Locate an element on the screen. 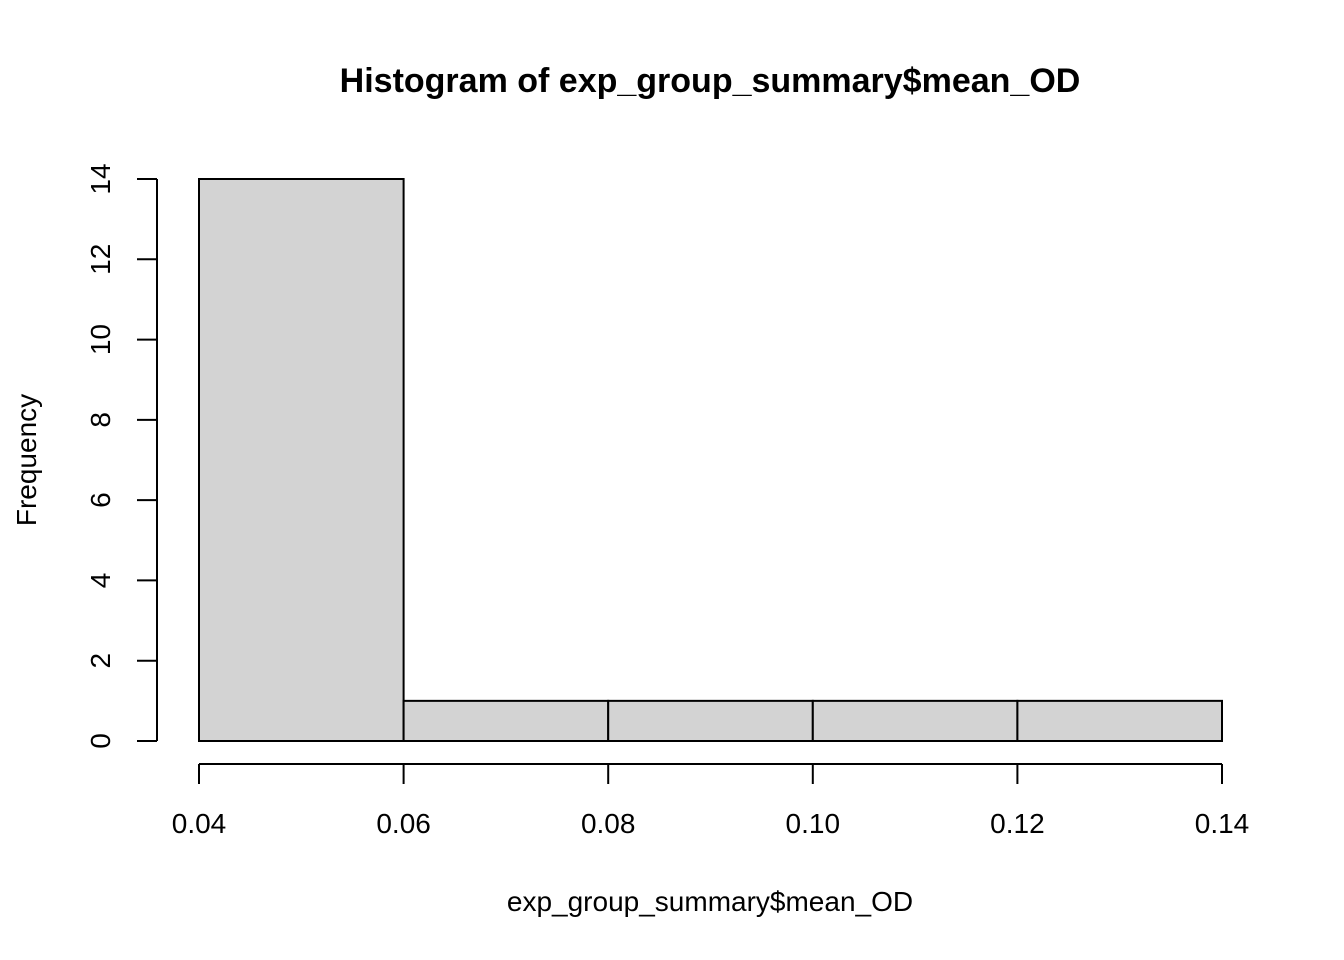 This screenshot has height=960, width=1344. y-axis-label: Frequency is located at coordinates (26, 460).